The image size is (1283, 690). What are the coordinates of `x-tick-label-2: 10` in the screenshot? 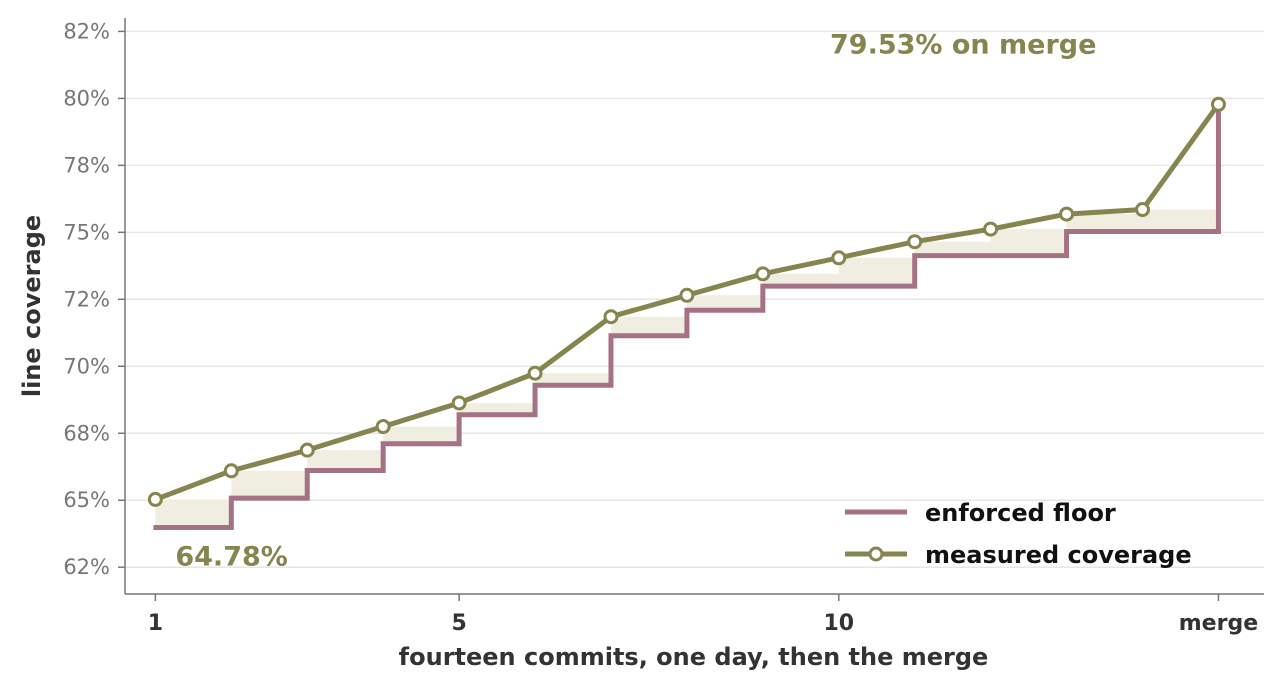 It's located at (838, 623).